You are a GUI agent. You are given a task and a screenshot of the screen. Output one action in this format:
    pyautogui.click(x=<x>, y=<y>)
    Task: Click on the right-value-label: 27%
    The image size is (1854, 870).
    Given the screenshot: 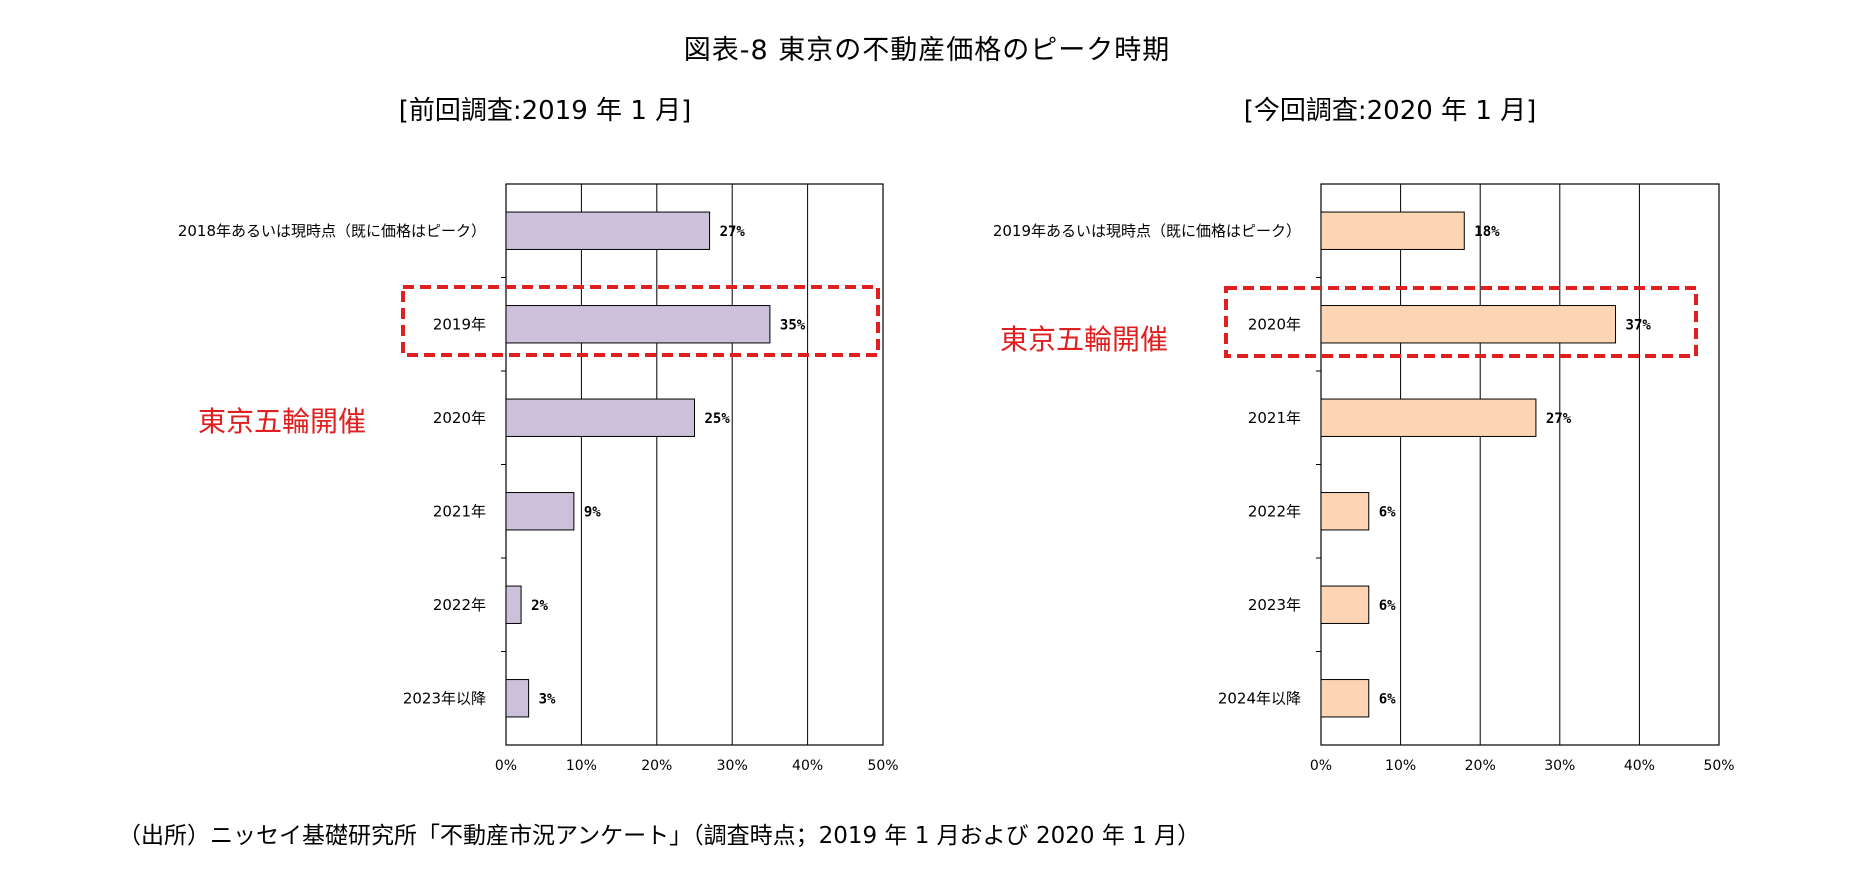 What is the action you would take?
    pyautogui.click(x=1559, y=419)
    